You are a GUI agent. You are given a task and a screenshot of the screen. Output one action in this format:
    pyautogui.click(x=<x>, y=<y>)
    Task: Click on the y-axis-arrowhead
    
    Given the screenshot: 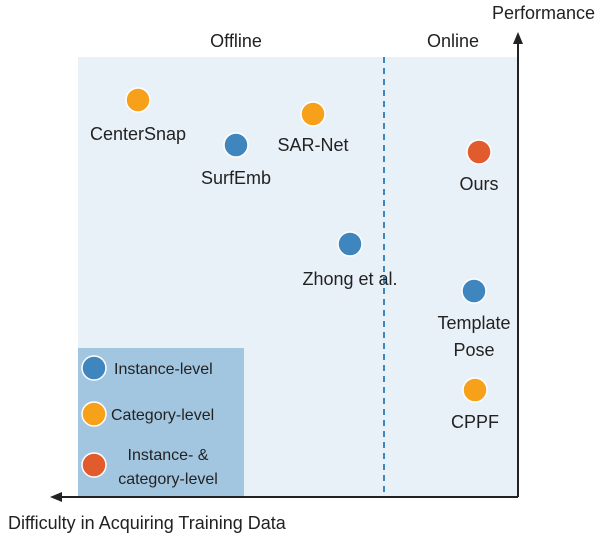 What is the action you would take?
    pyautogui.click(x=518, y=38)
    